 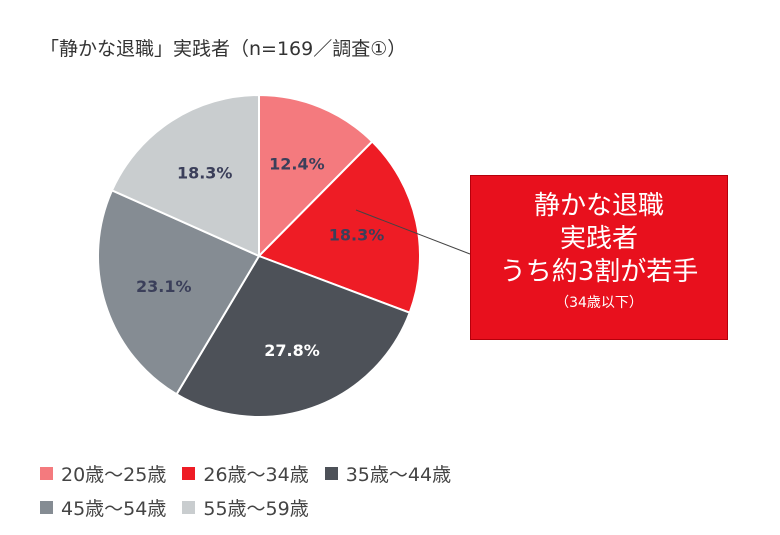 I want to click on legend-label: 26歳〜34歳, so click(x=256, y=474).